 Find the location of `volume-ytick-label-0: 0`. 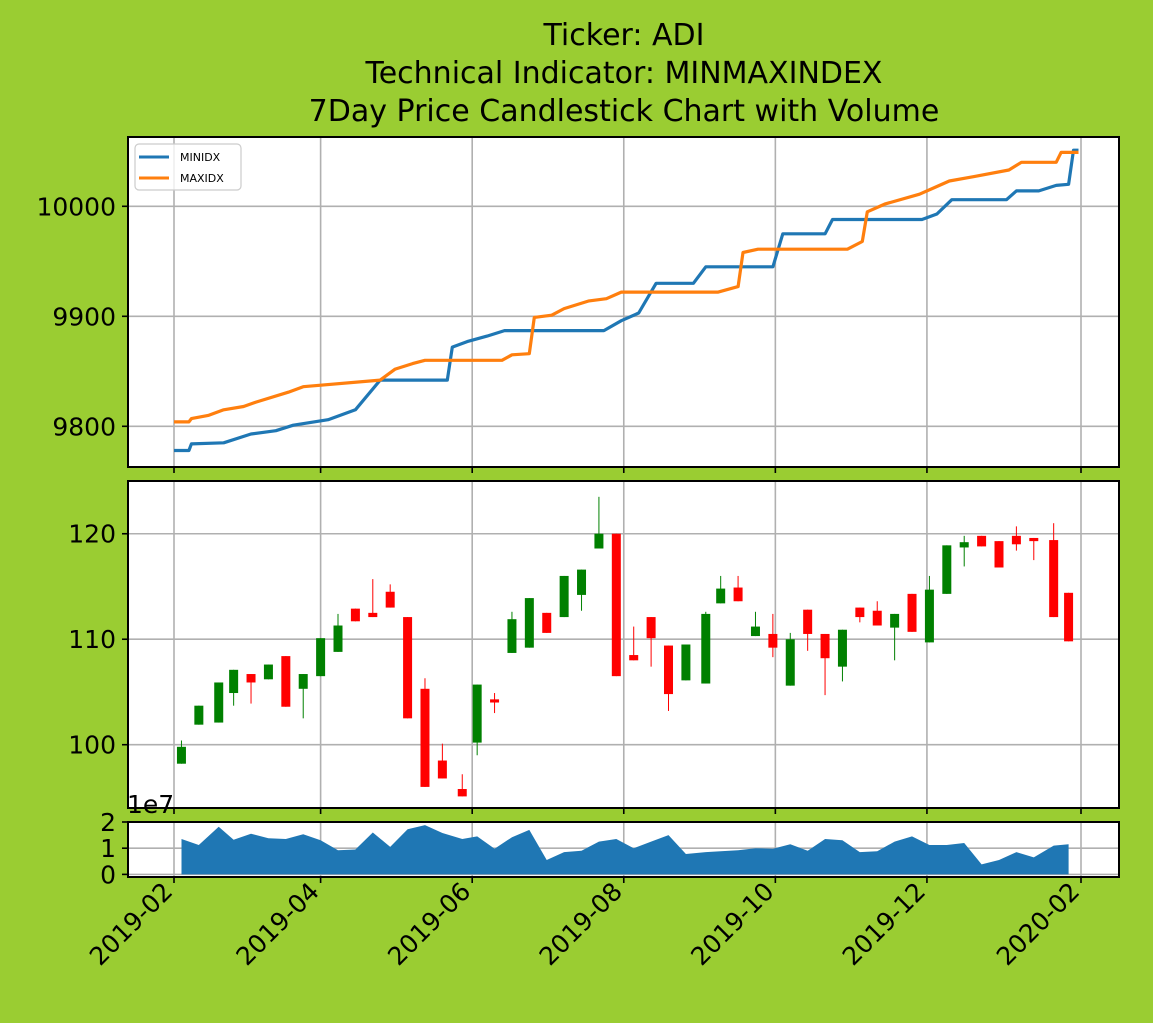

volume-ytick-label-0: 0 is located at coordinates (108, 874).